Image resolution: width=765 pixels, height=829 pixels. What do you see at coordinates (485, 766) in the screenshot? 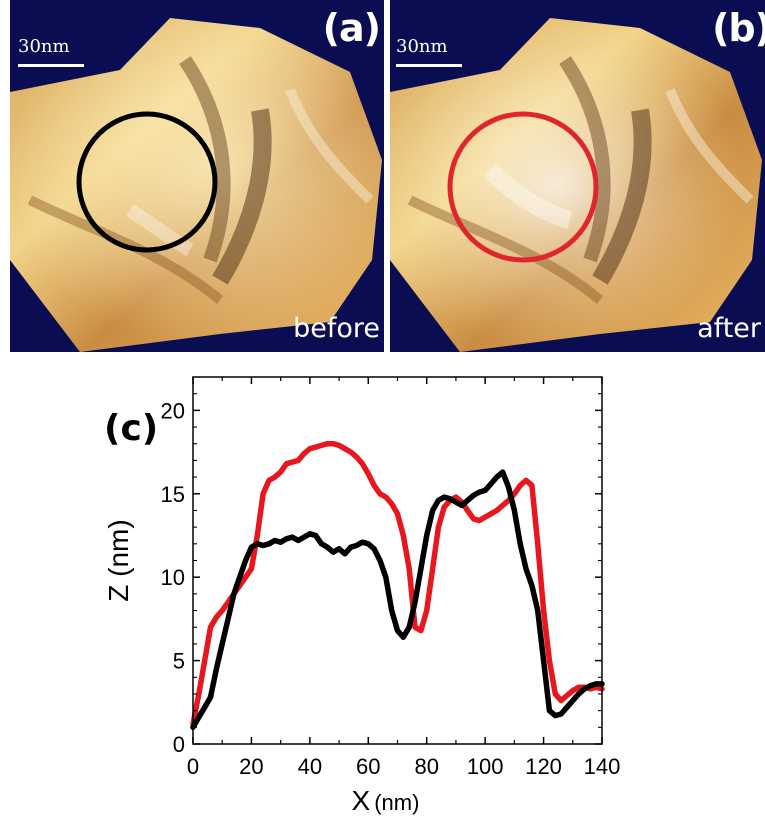
I see `x-tick-label: 100` at bounding box center [485, 766].